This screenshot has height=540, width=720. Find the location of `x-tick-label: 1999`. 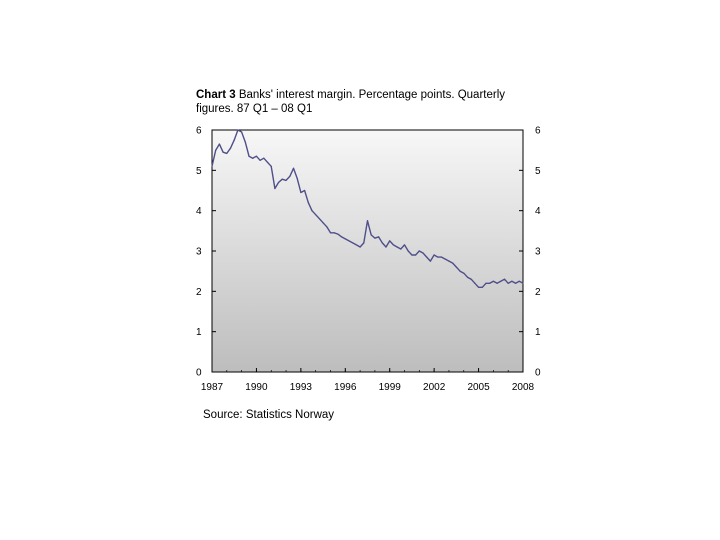

x-tick-label: 1999 is located at coordinates (390, 387).